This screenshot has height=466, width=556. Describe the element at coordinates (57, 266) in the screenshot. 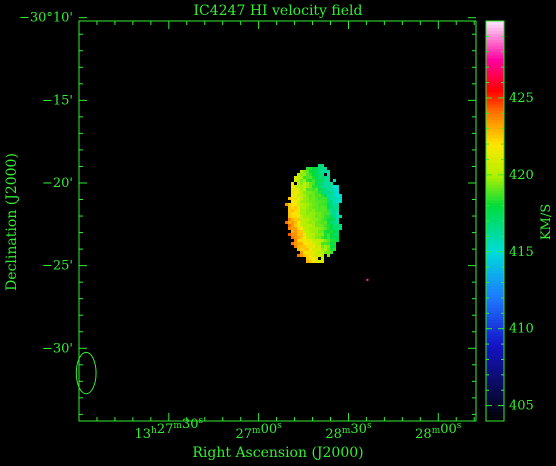

I see `y-tick-label: −25'` at that location.